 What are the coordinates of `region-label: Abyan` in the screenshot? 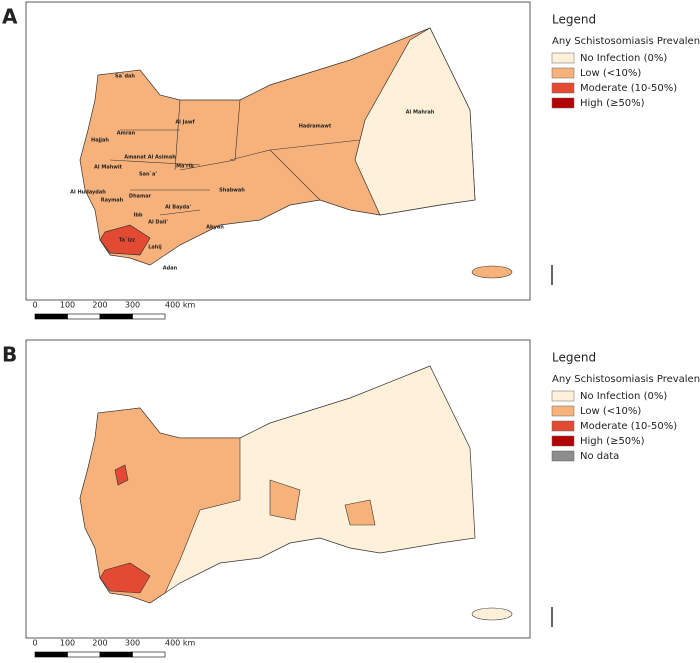 It's located at (215, 228).